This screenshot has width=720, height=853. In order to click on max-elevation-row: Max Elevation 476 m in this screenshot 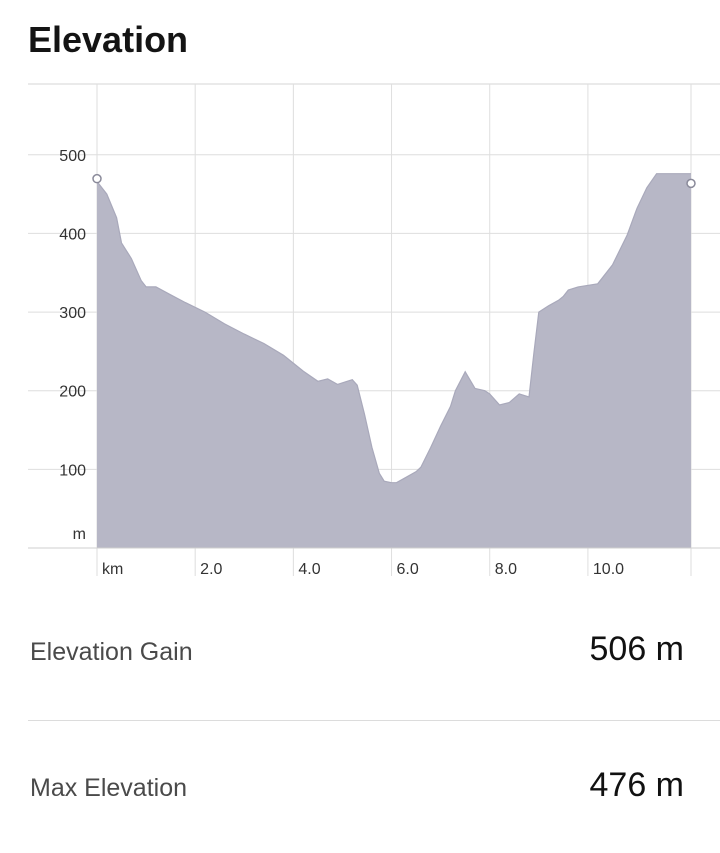, I will do `click(360, 790)`.